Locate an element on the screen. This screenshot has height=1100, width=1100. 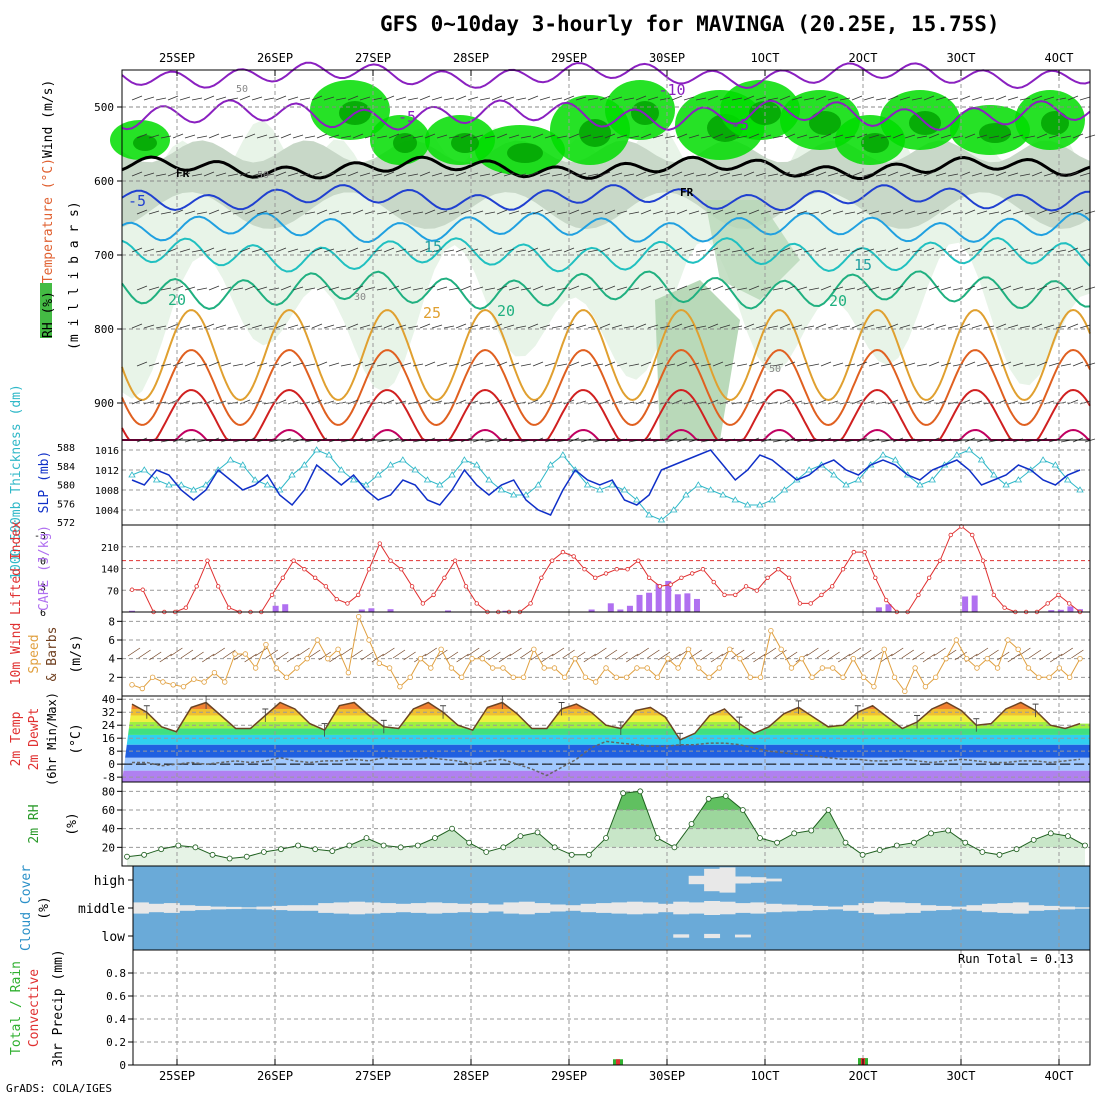
temp-band is located at coordinates (606, 731).